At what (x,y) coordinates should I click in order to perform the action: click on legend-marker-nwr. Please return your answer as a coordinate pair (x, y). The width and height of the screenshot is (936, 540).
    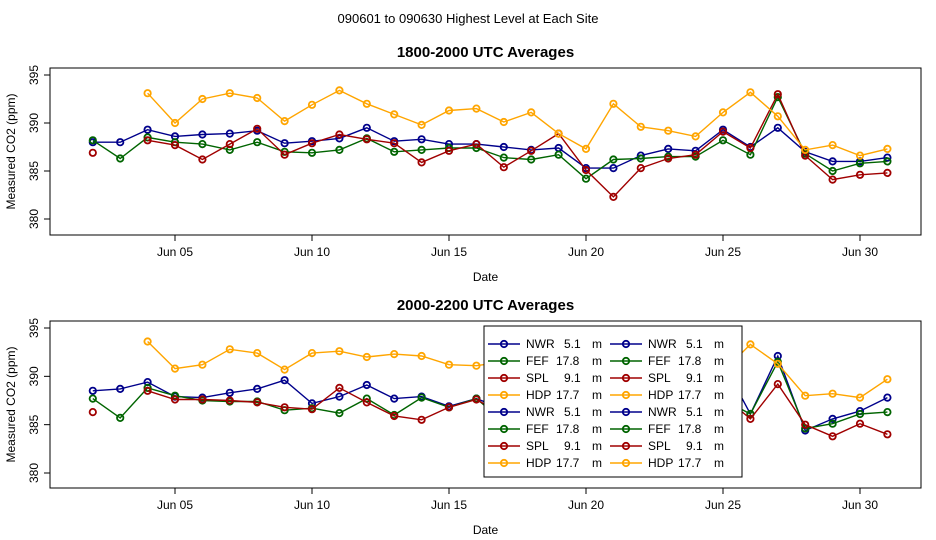
    Looking at the image, I should click on (626, 412).